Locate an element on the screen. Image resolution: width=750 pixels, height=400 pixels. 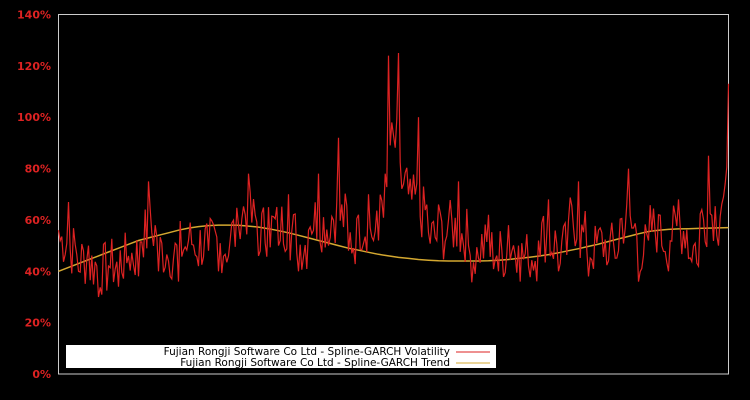
y-tick-label: 20% is located at coordinates (38, 323).